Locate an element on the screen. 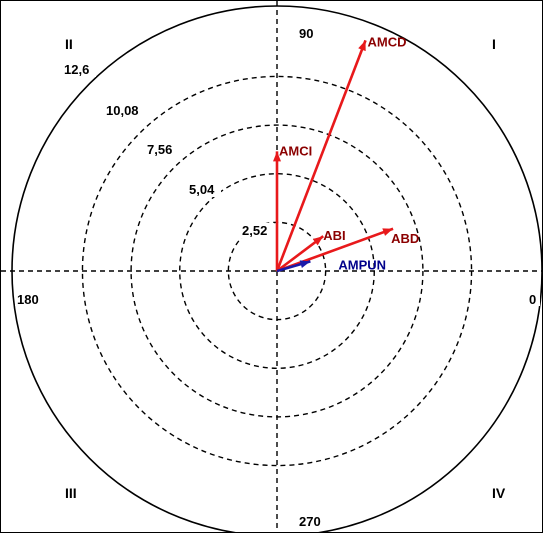 The height and width of the screenshot is (533, 543). vector-ampun: AMPUN is located at coordinates (331, 264).